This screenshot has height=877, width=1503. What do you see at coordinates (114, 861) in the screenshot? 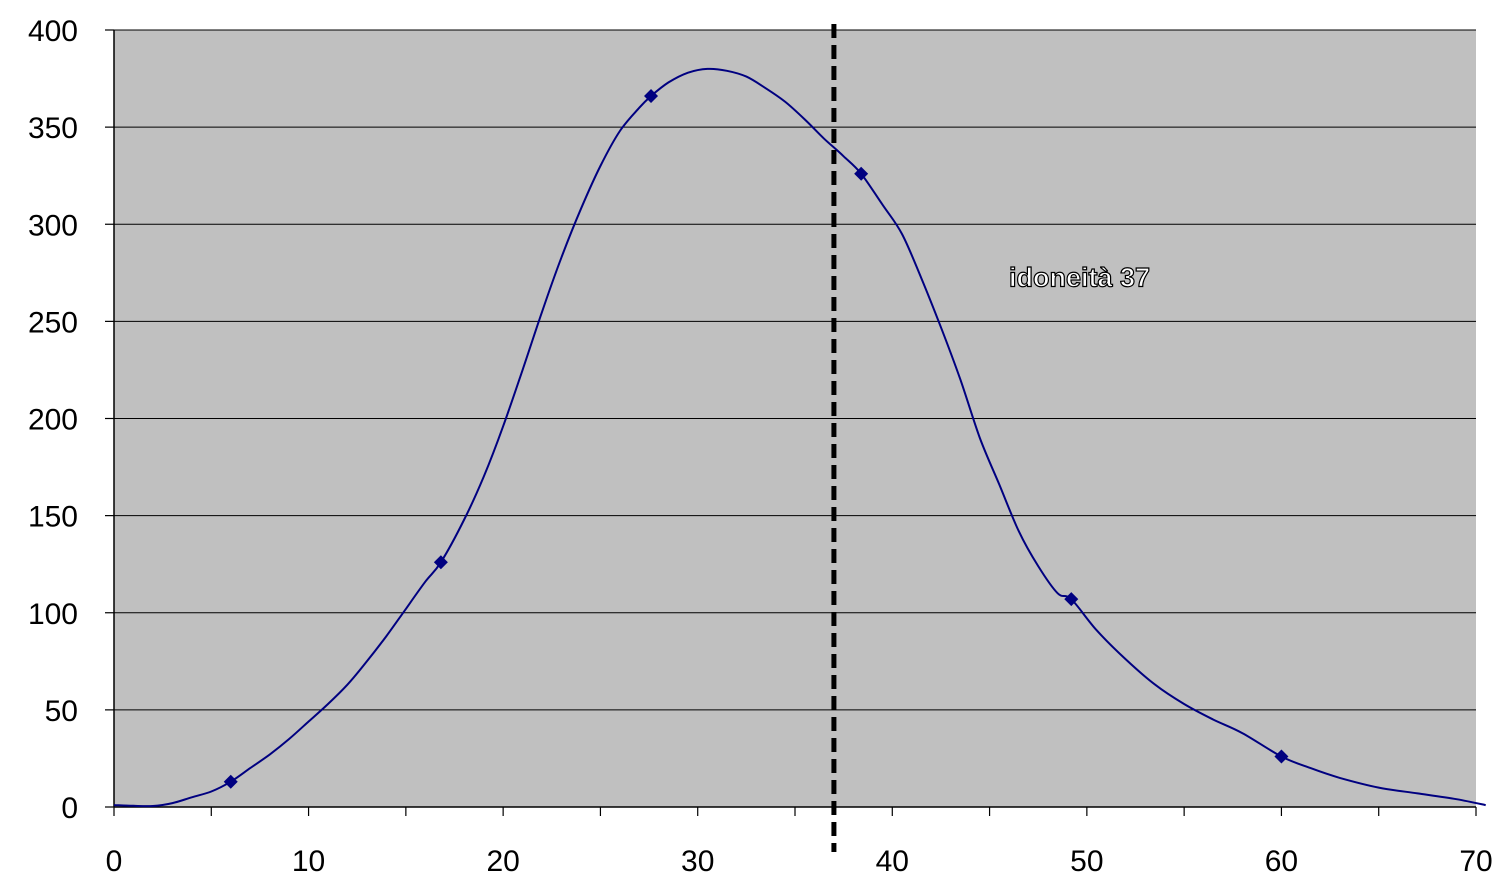
I see `x-tick-label-0: 0` at bounding box center [114, 861].